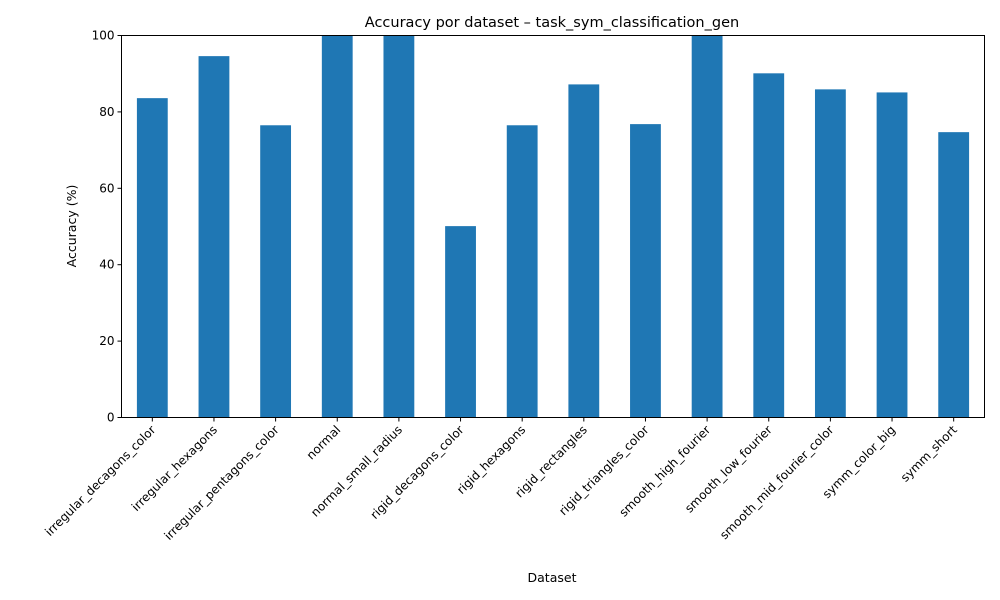 The width and height of the screenshot is (1000, 600). What do you see at coordinates (552, 577) in the screenshot?
I see `x-axis-label: Dataset` at bounding box center [552, 577].